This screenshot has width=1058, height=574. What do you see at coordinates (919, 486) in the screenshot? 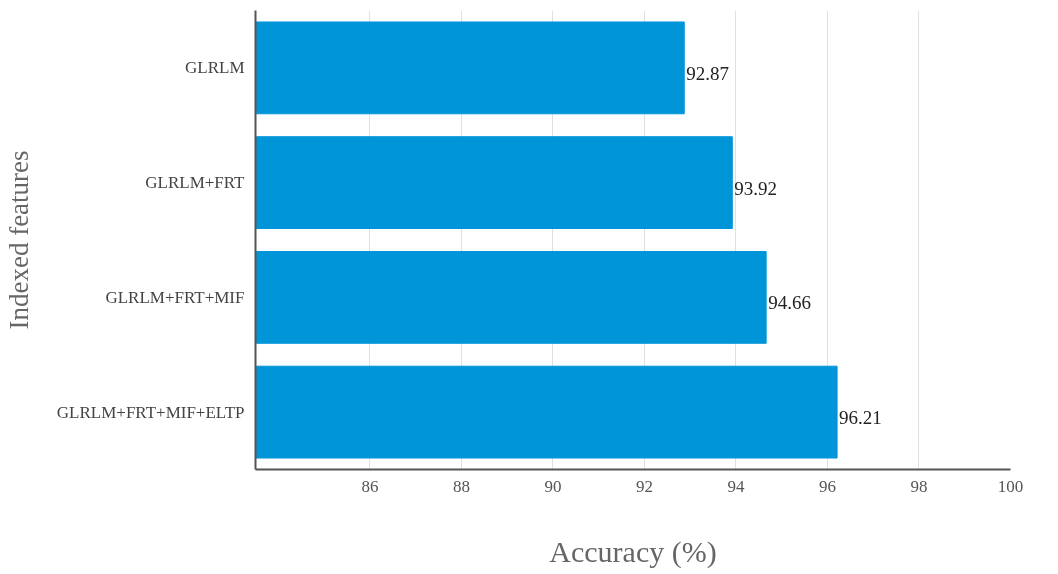
I see `x-tick-label: 98` at bounding box center [919, 486].